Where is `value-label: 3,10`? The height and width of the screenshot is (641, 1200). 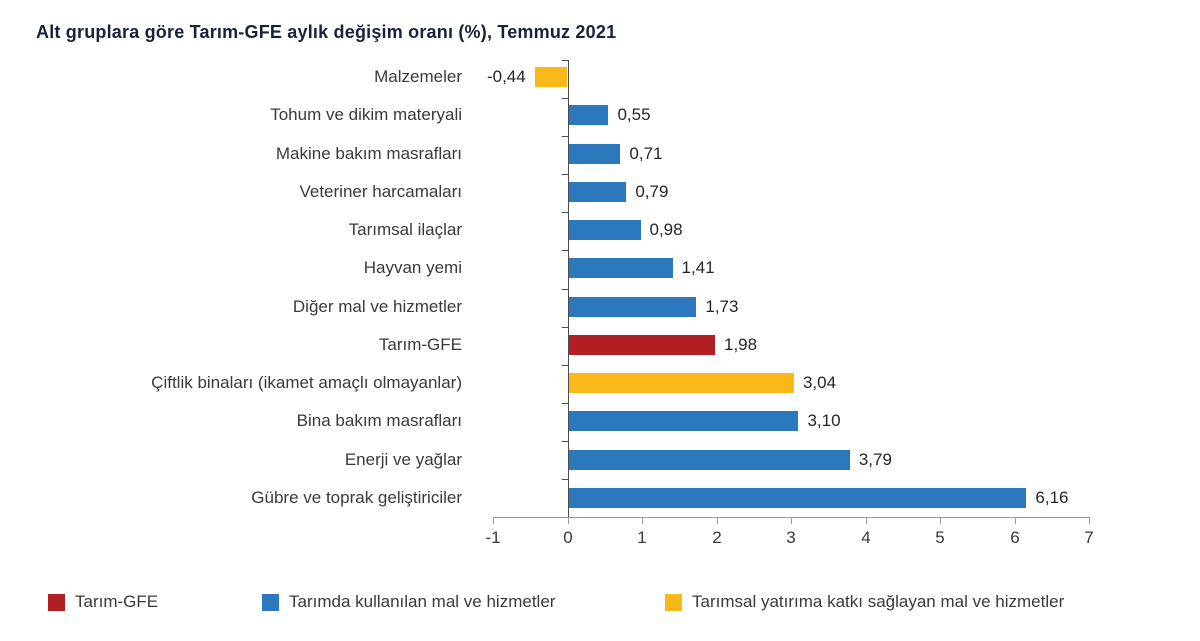
value-label: 3,10 is located at coordinates (824, 421).